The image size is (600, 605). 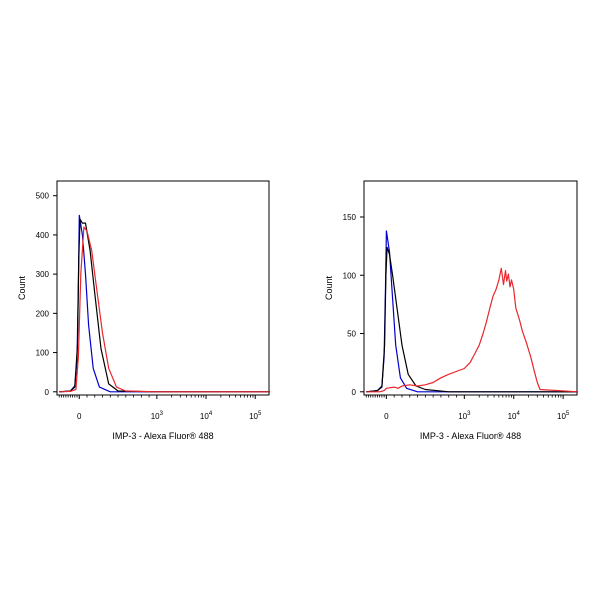 I want to click on y-tick-label: 50, so click(x=351, y=334).